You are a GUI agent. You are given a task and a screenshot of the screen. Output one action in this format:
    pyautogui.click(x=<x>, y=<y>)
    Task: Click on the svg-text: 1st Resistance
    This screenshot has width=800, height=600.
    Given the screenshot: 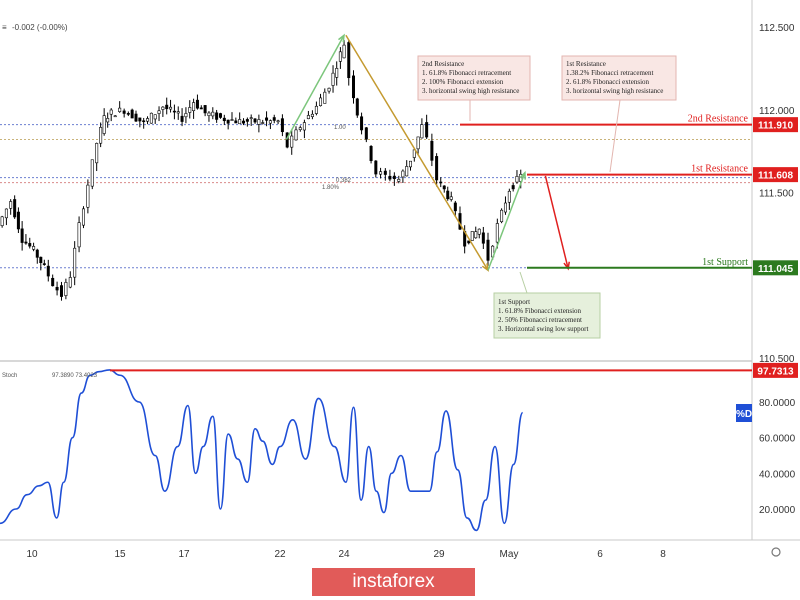 What is the action you would take?
    pyautogui.click(x=586, y=64)
    